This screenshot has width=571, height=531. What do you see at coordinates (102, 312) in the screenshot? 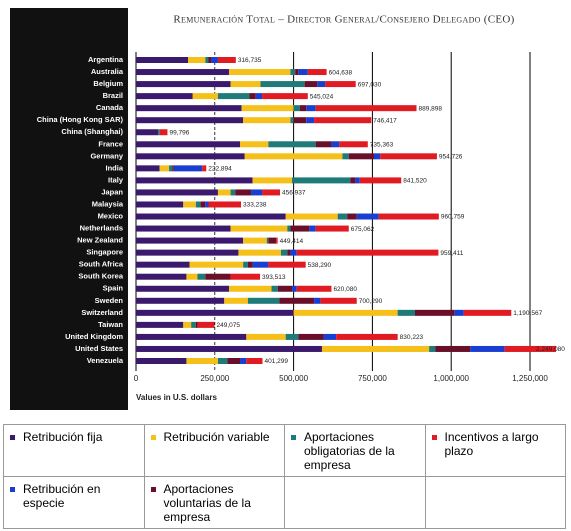
I see `category-label: Switzerland` at bounding box center [102, 312].